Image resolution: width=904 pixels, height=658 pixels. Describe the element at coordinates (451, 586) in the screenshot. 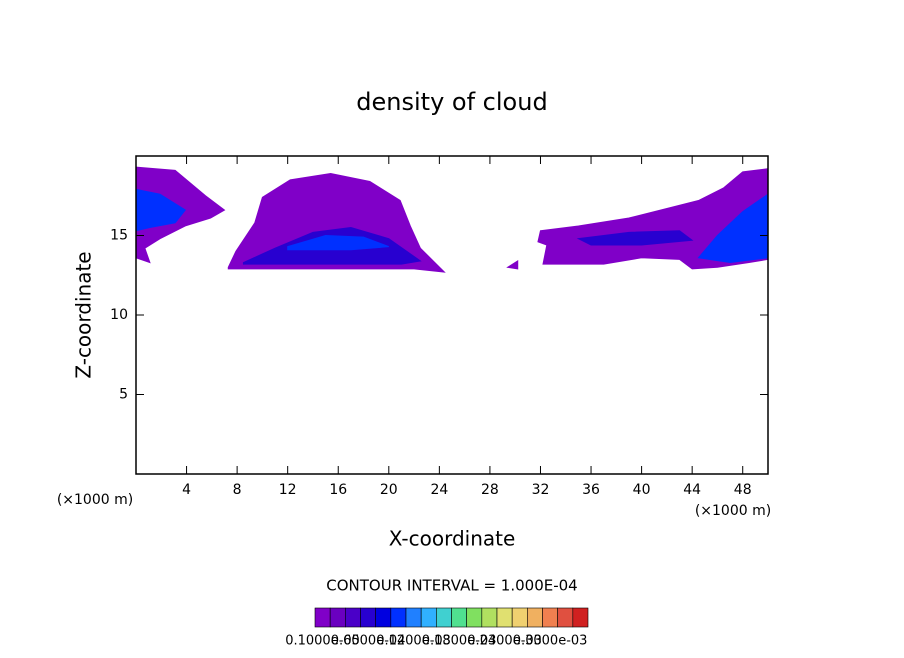

I see `contour-note: CONTOUR INTERVAL = 1.000E-04` at that location.